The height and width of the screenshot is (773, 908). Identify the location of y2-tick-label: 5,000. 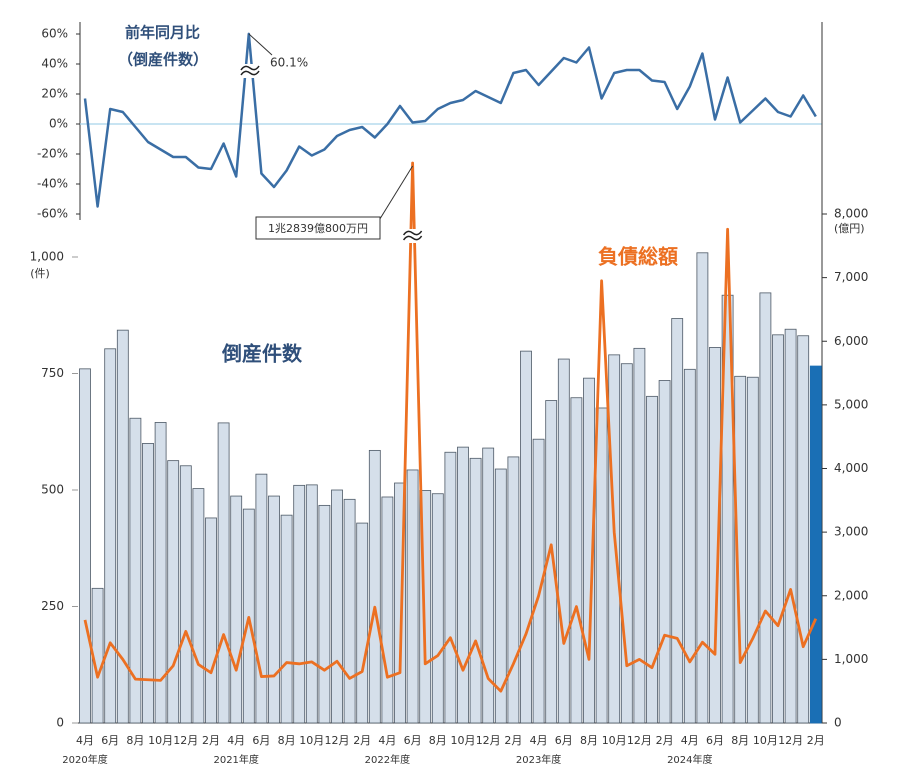
(851, 404).